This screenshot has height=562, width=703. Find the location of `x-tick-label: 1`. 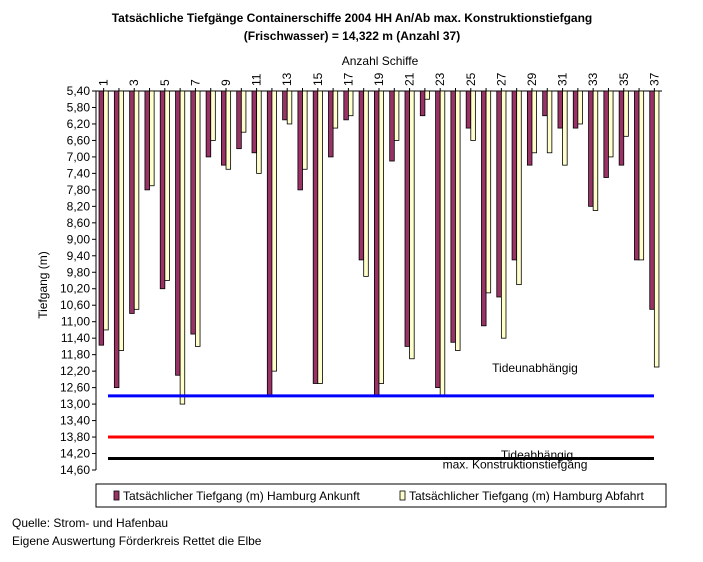

x-tick-label: 1 is located at coordinates (104, 82).